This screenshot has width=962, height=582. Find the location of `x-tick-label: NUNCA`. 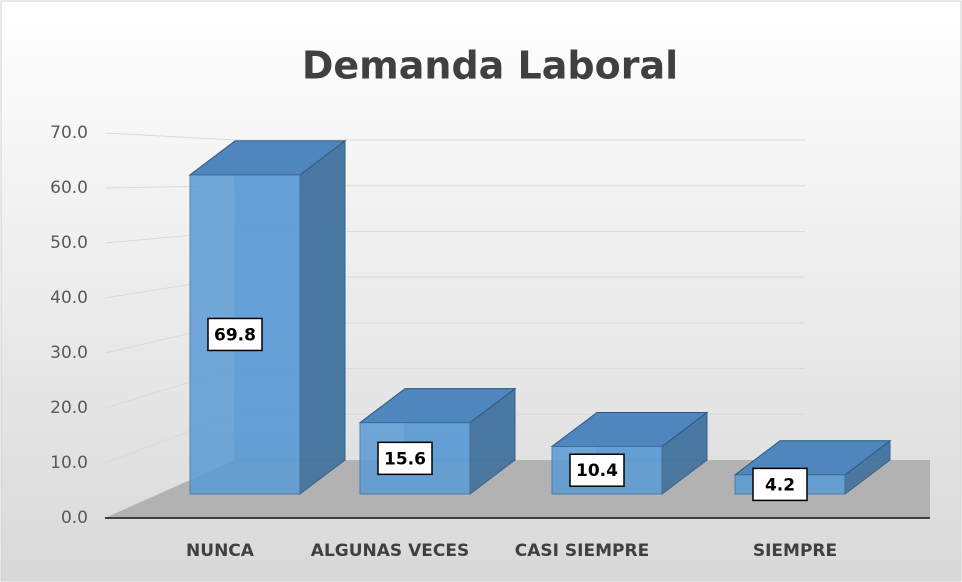

x-tick-label: NUNCA is located at coordinates (220, 551).